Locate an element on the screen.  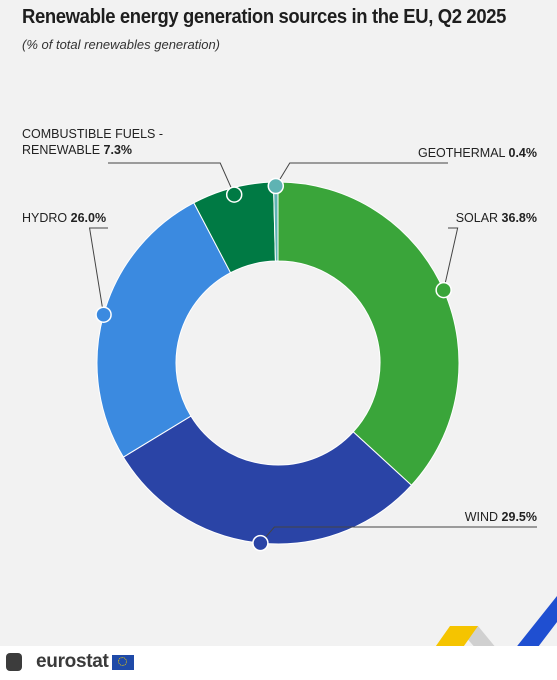
brand-name: eurostat is located at coordinates (72, 661).